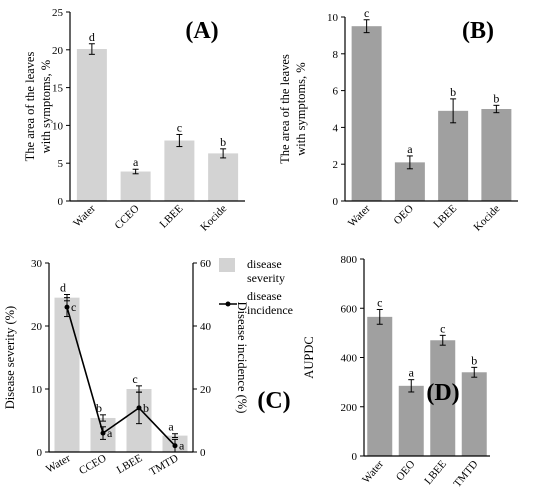  Describe the element at coordinates (309, 357) in the screenshot. I see `y-axis-title: AUPDC` at that location.